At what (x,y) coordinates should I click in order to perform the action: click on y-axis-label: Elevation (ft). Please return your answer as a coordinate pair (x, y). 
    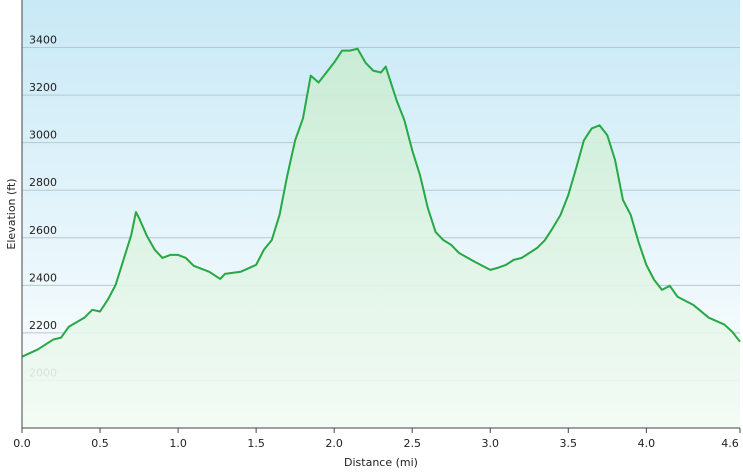
    Looking at the image, I should click on (11, 213).